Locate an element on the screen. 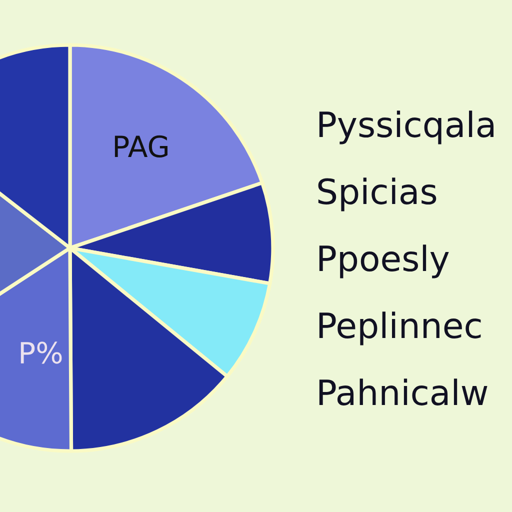 Image resolution: width=512 pixels, height=512 pixels. text: Spicias is located at coordinates (377, 195).